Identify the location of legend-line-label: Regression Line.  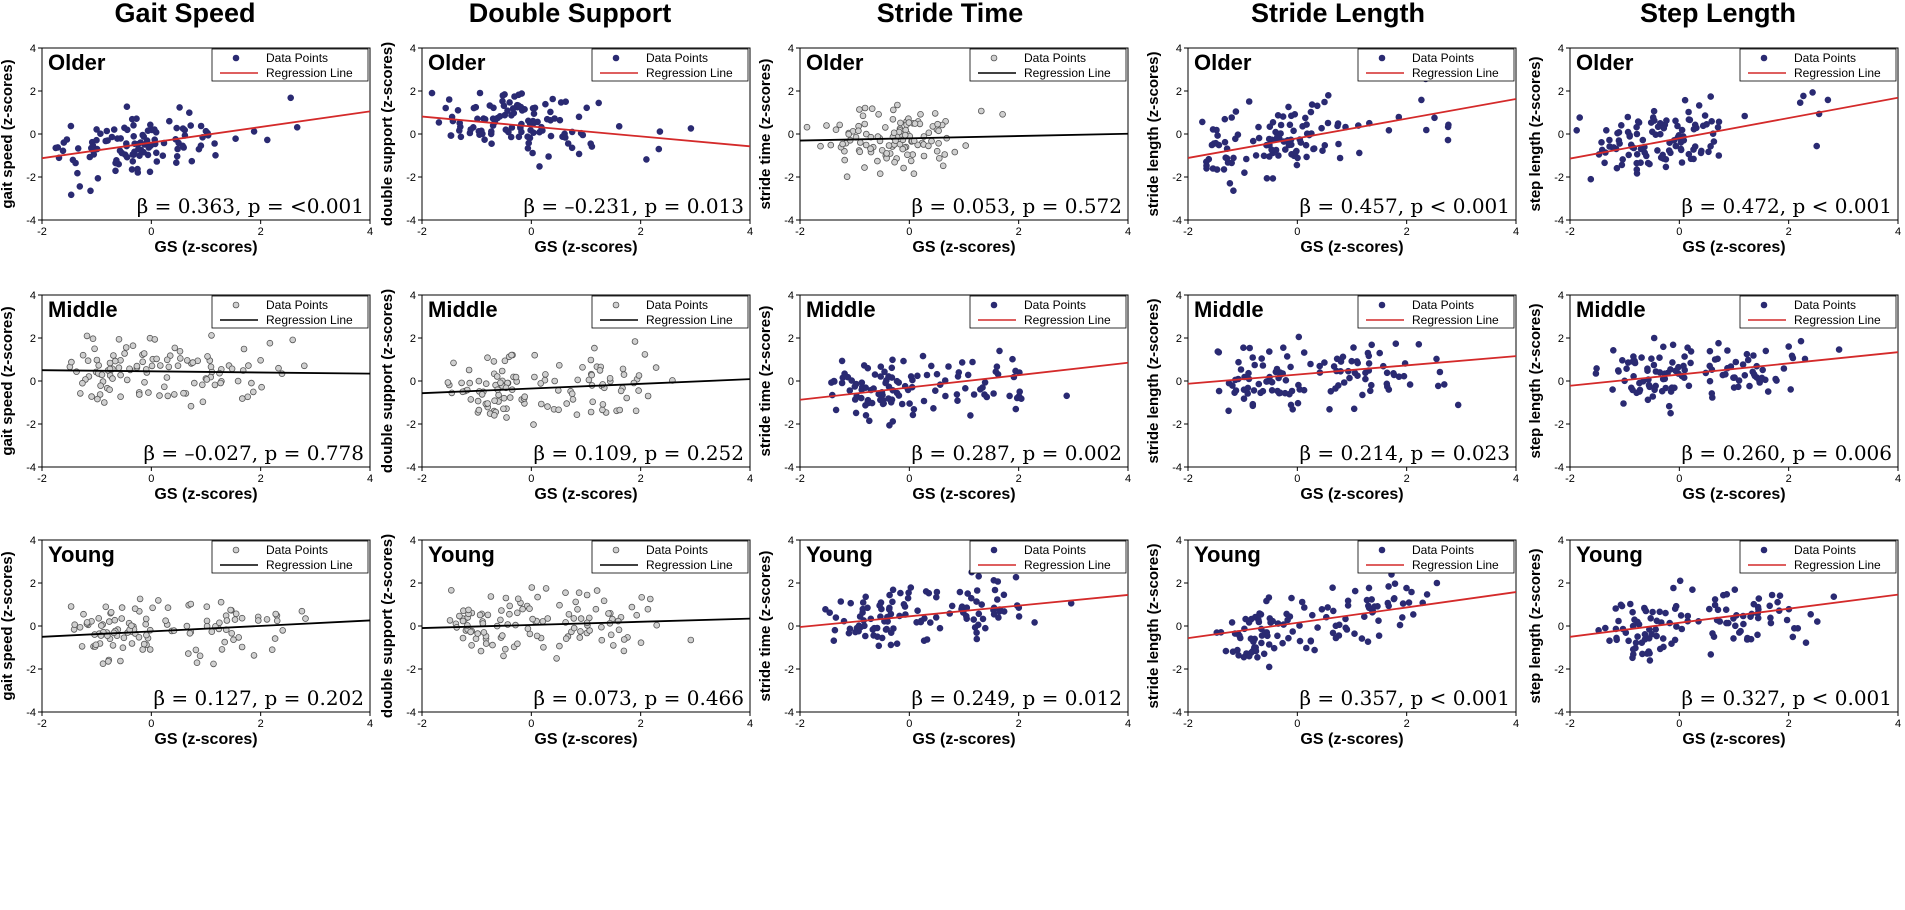
(1837, 565).